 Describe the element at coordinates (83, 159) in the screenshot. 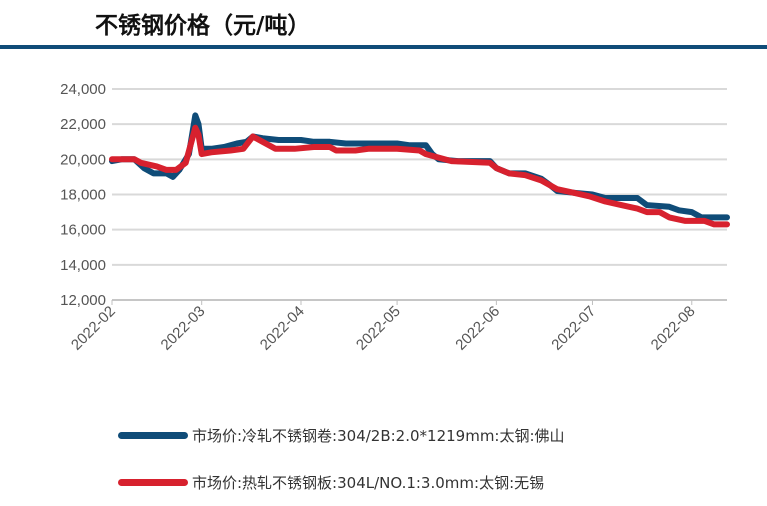

I see `y-tick-label: 20,000` at that location.